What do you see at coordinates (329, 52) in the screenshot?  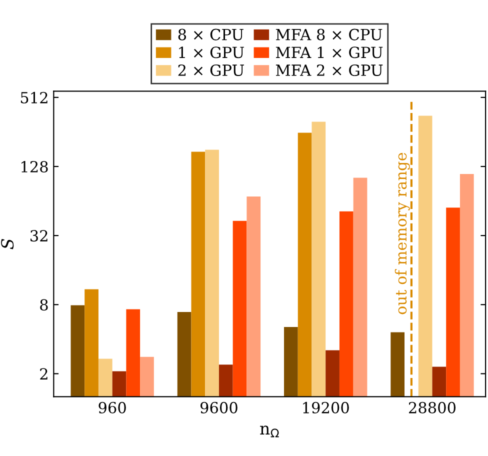 I see `legend-label: MFA 1 × GPU` at bounding box center [329, 52].